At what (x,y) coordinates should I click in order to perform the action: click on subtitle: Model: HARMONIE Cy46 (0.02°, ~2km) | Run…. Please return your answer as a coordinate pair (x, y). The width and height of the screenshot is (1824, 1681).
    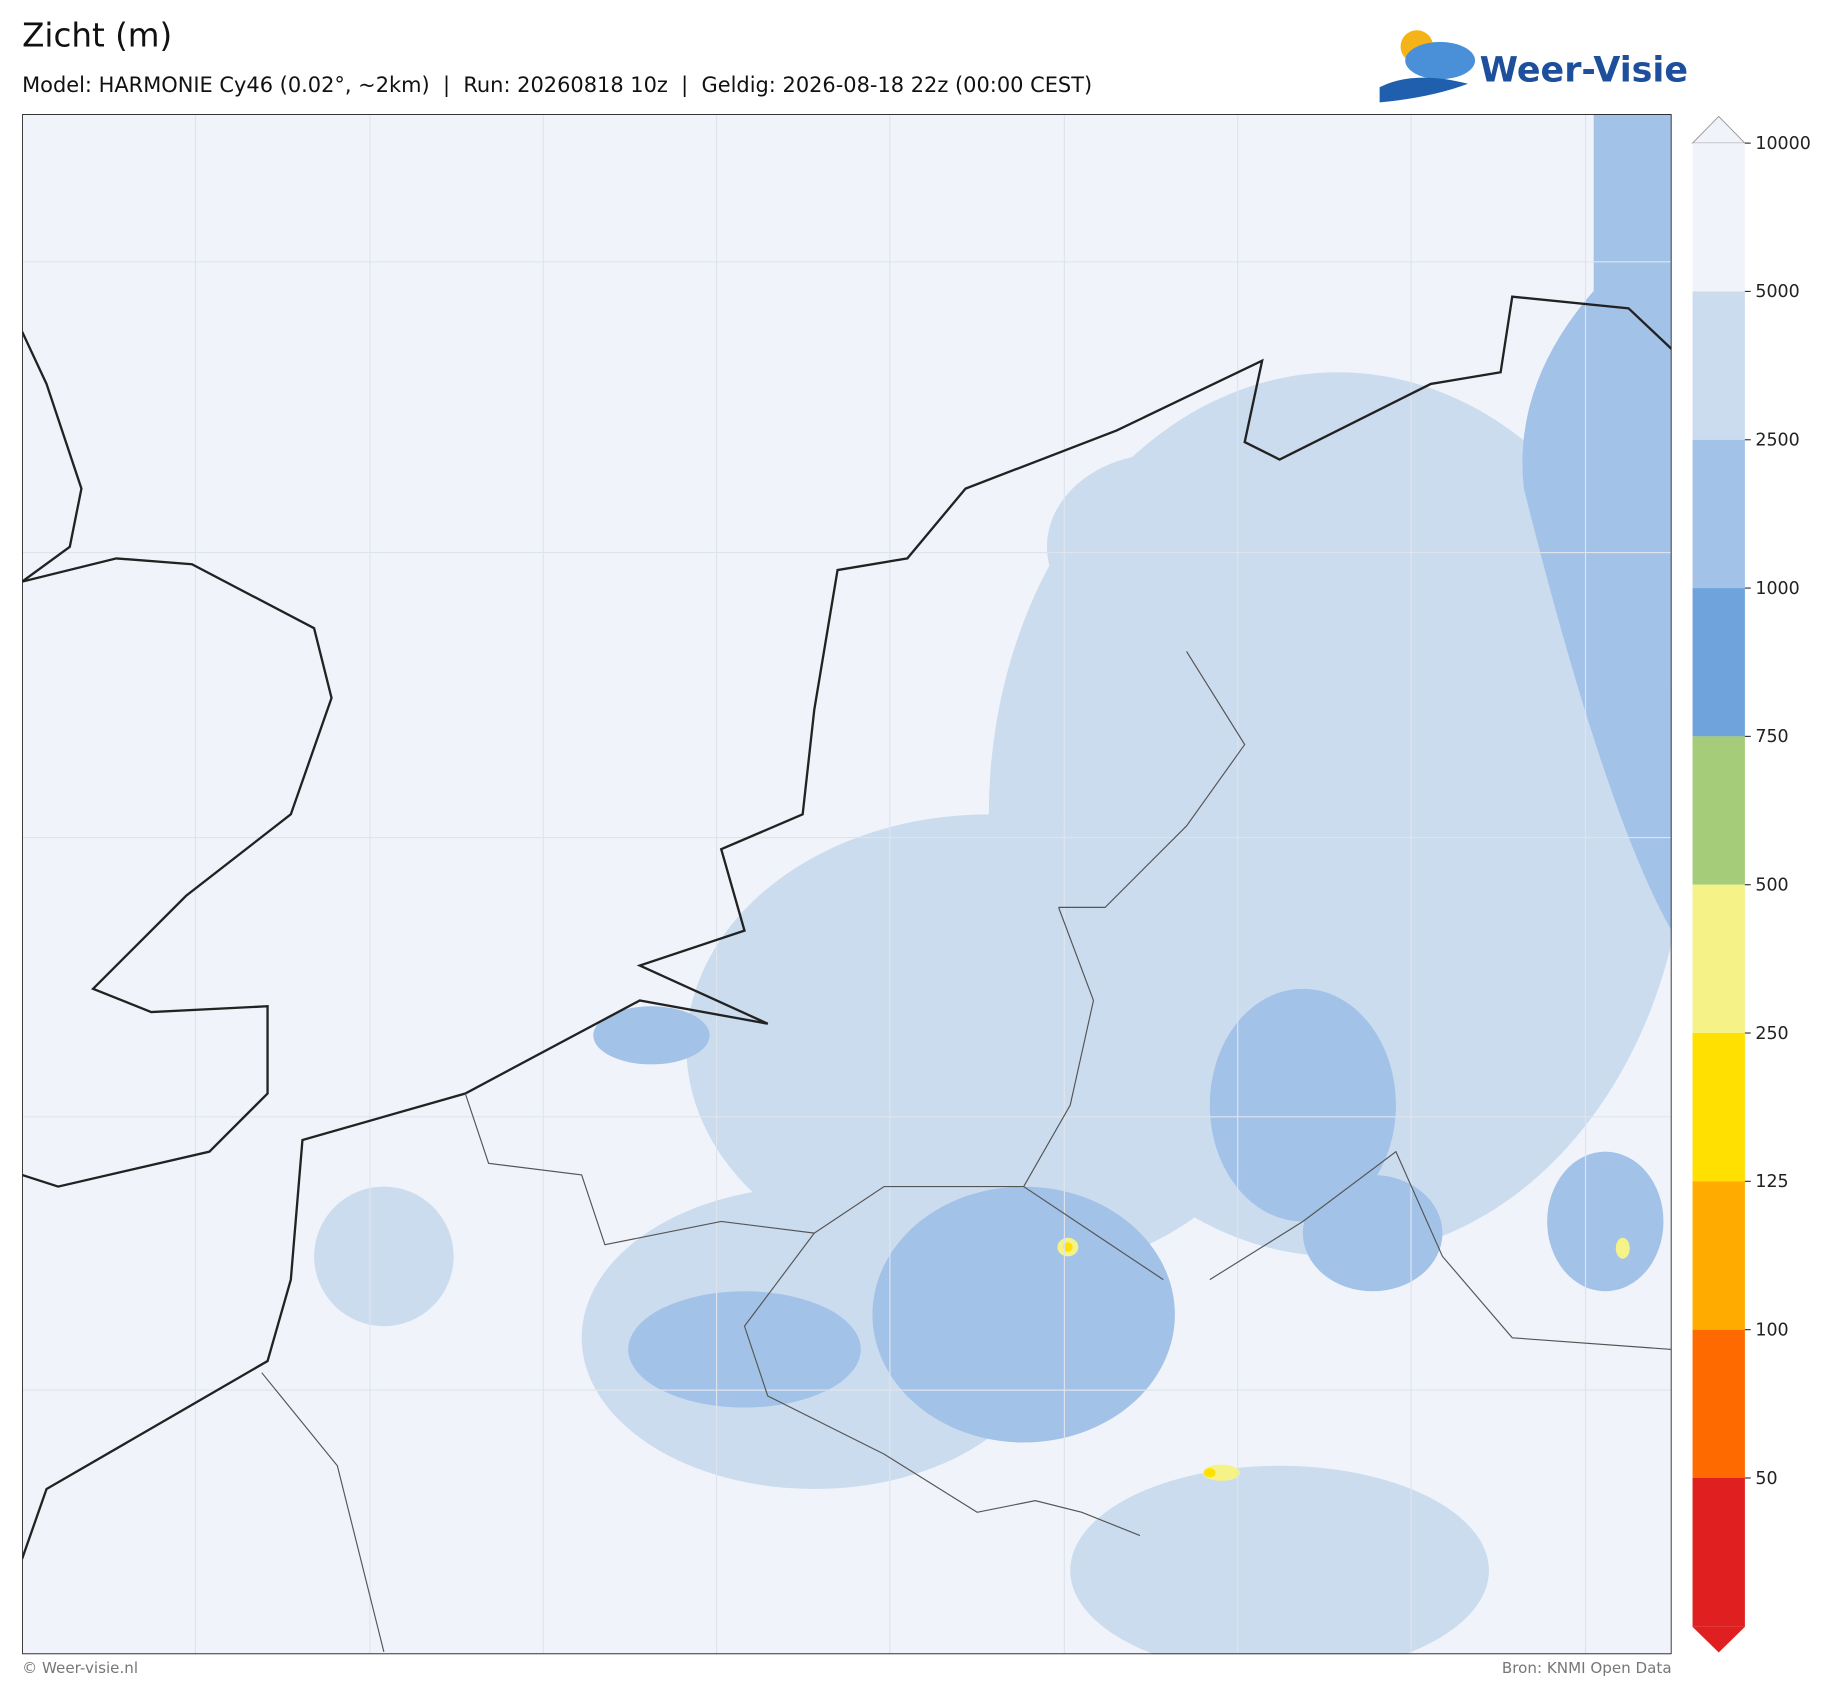
    Looking at the image, I should click on (557, 85).